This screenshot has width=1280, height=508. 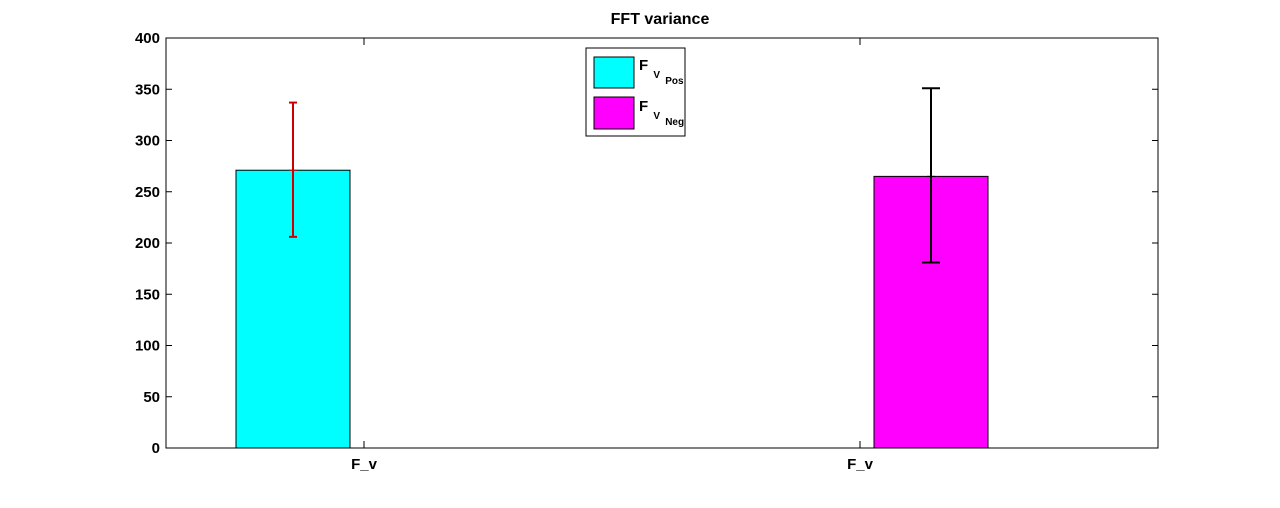 What do you see at coordinates (151, 397) in the screenshot?
I see `y-tick-label: 50` at bounding box center [151, 397].